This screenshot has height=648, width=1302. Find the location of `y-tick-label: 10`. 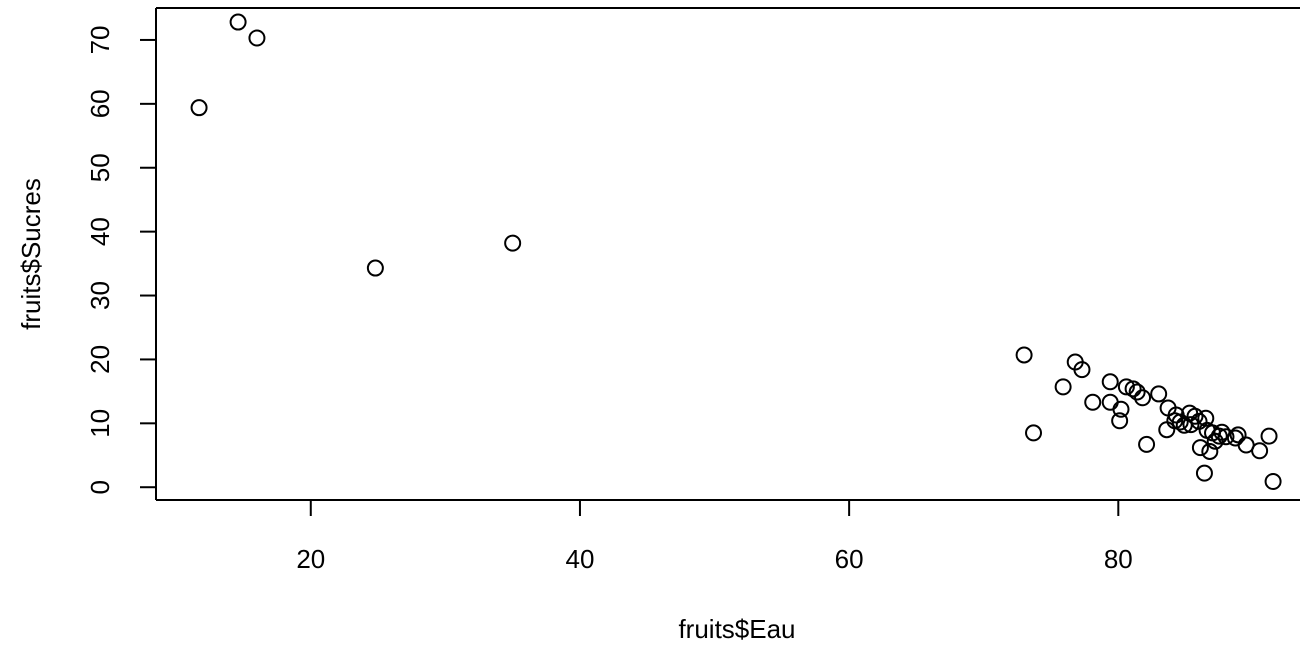

y-tick-label: 10 is located at coordinates (100, 423).